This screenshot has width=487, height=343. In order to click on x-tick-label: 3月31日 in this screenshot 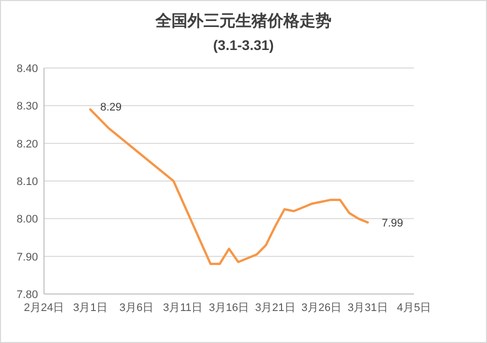, I will do `click(368, 308)`.